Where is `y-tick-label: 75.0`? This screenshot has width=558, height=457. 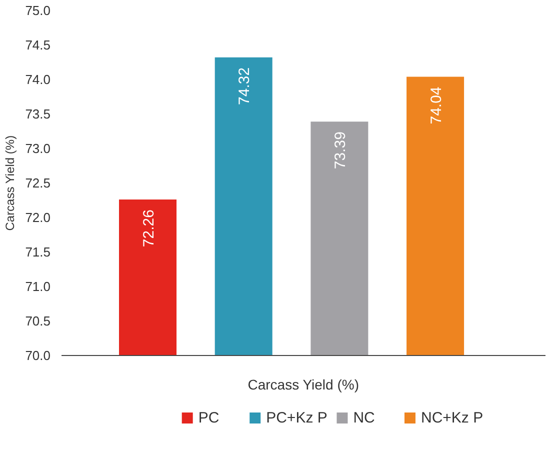 y-tick-label: 75.0 is located at coordinates (38, 10).